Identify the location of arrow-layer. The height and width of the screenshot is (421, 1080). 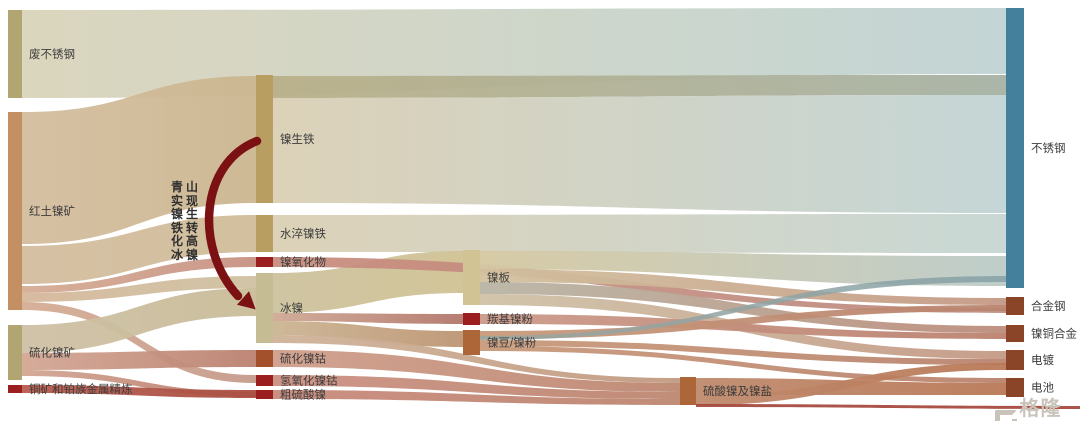
(233, 223).